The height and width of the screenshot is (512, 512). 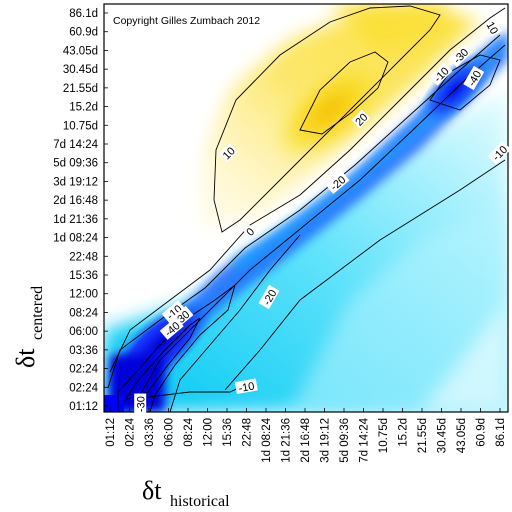 I want to click on x-tick-label: 02:24, so click(x=131, y=431).